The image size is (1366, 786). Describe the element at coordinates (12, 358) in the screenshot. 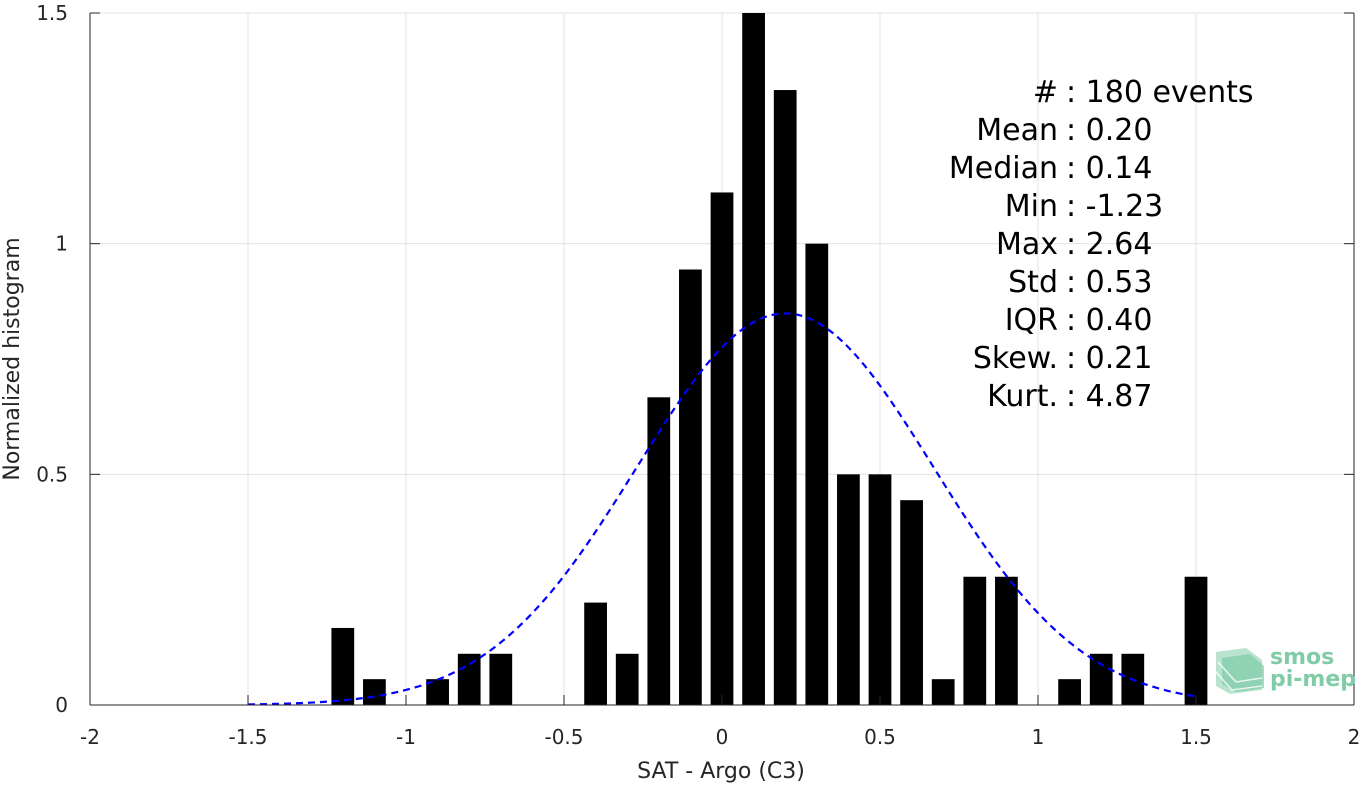

I see `y-axis-label: Normalized histogram` at that location.